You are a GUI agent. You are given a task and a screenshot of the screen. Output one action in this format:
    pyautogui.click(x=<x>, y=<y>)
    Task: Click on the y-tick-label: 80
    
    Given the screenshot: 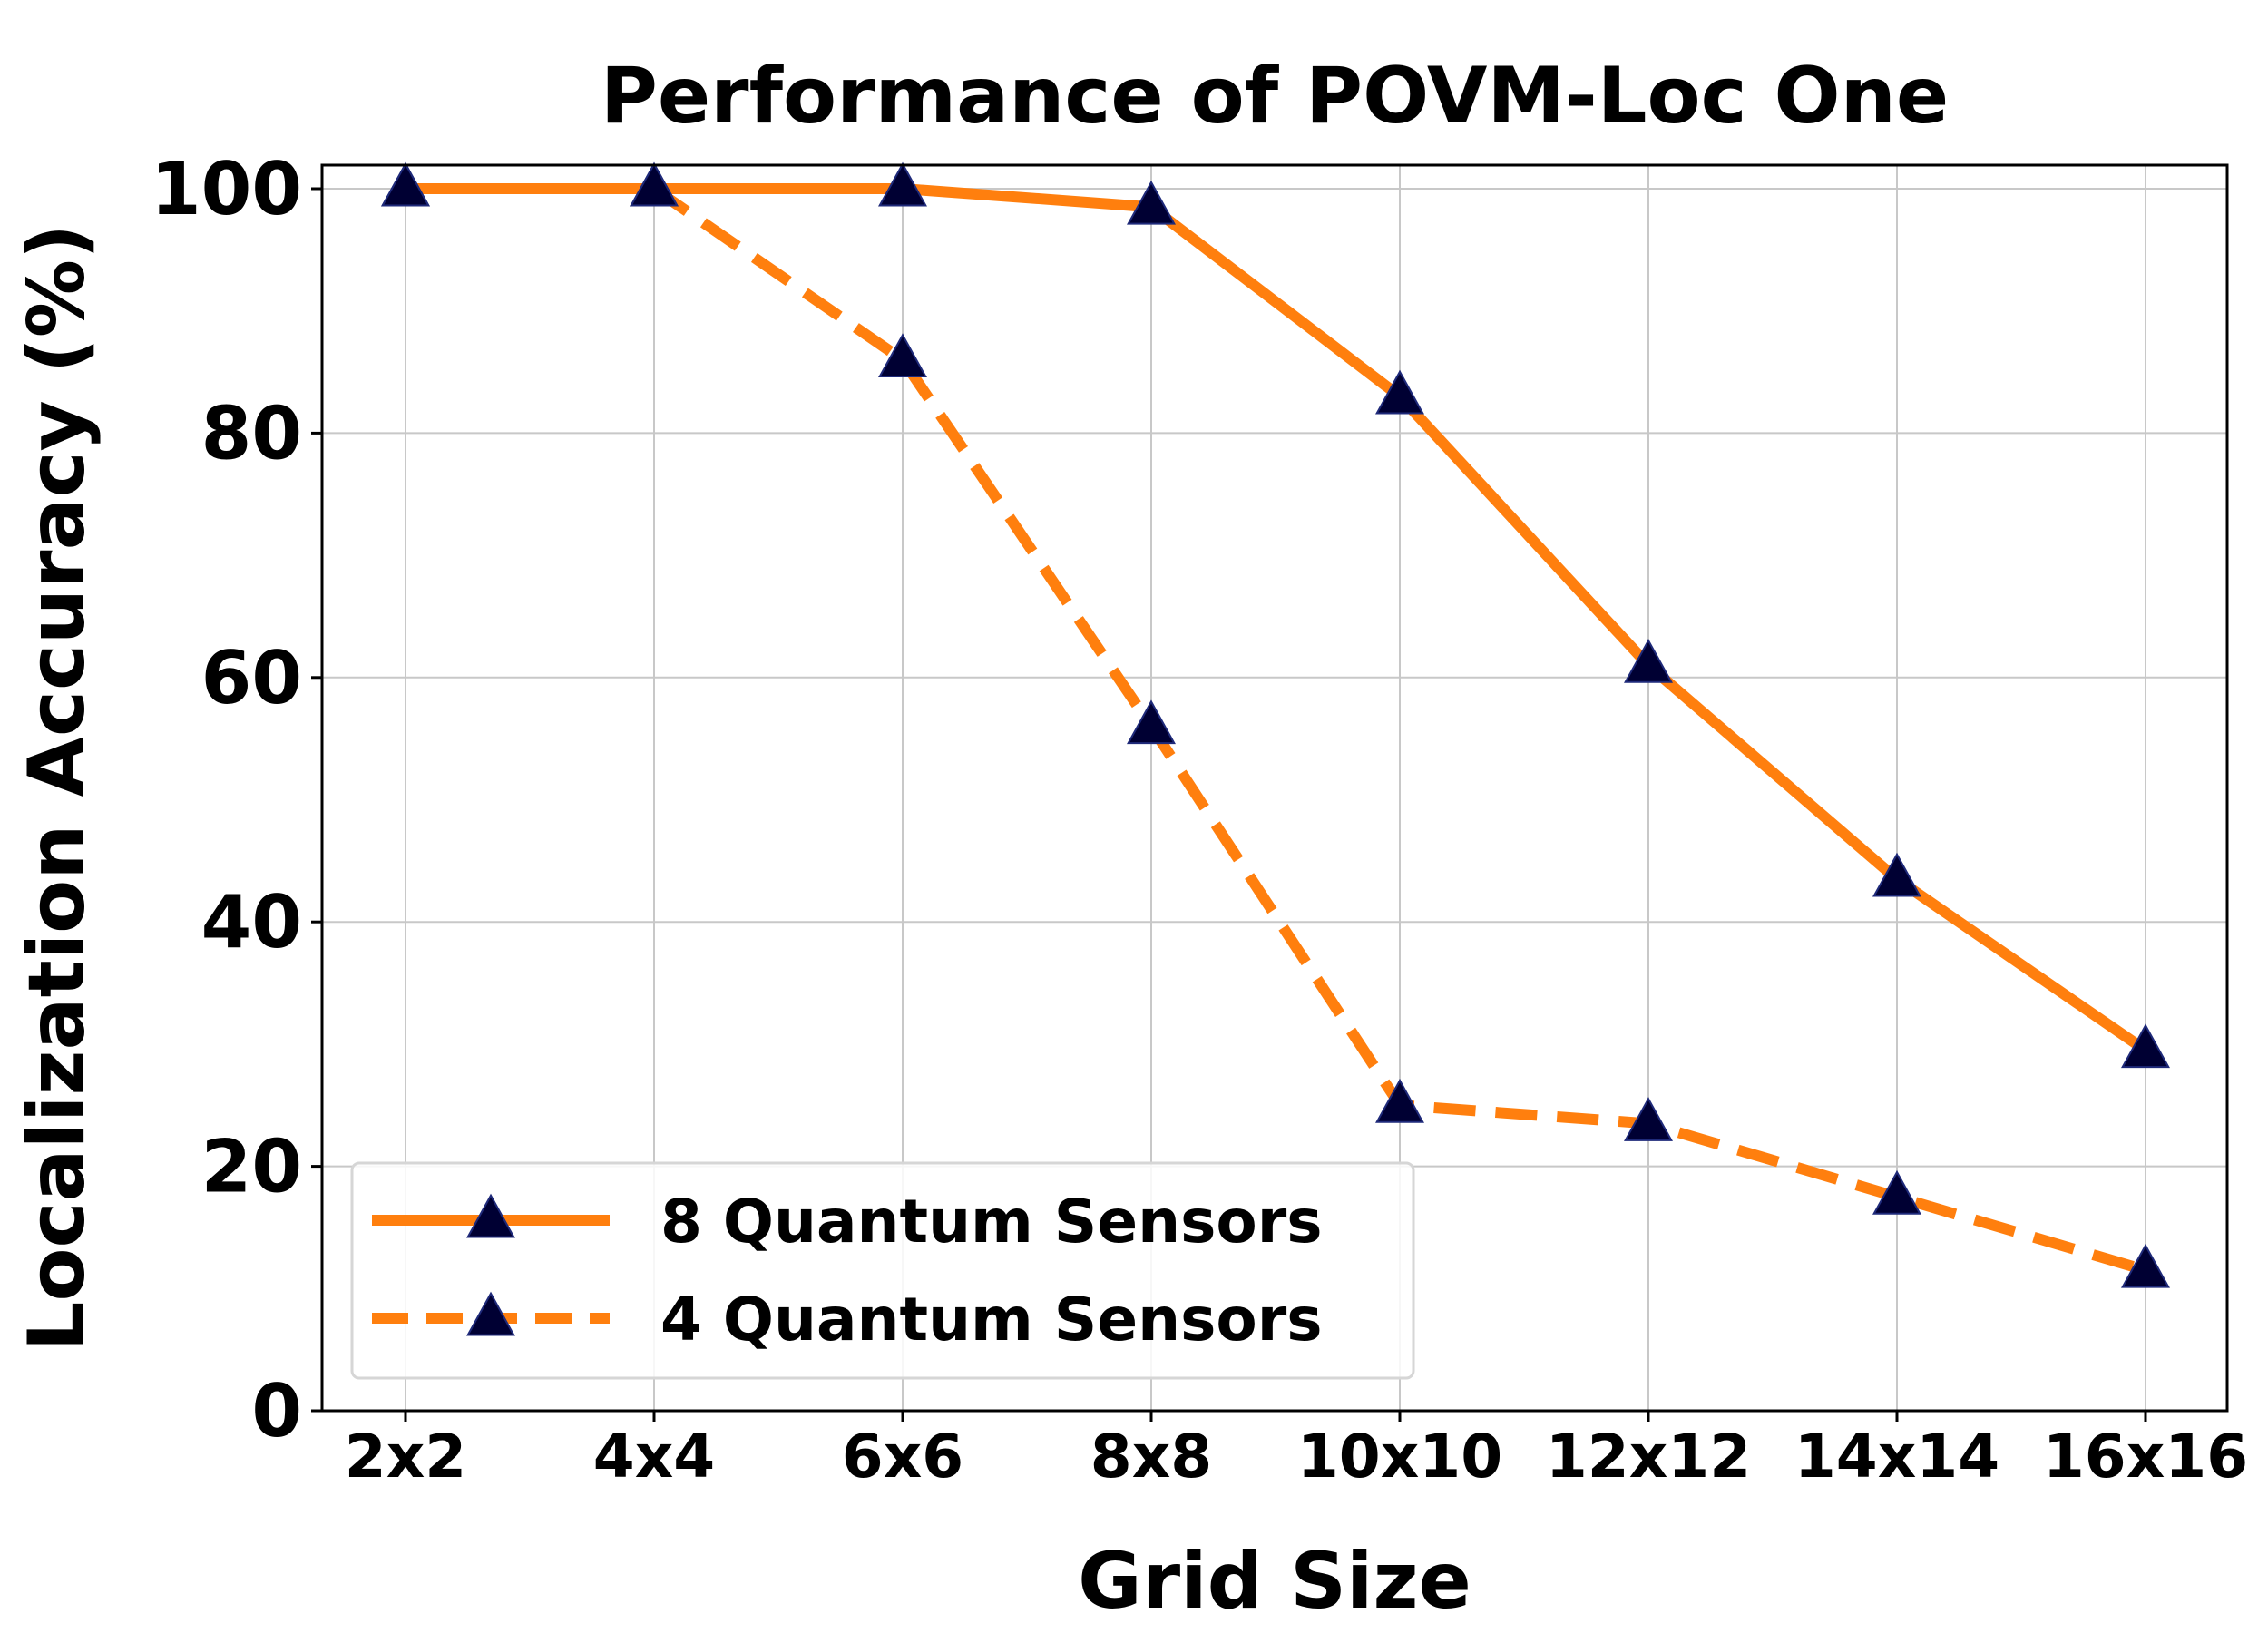 What is the action you would take?
    pyautogui.click(x=252, y=433)
    